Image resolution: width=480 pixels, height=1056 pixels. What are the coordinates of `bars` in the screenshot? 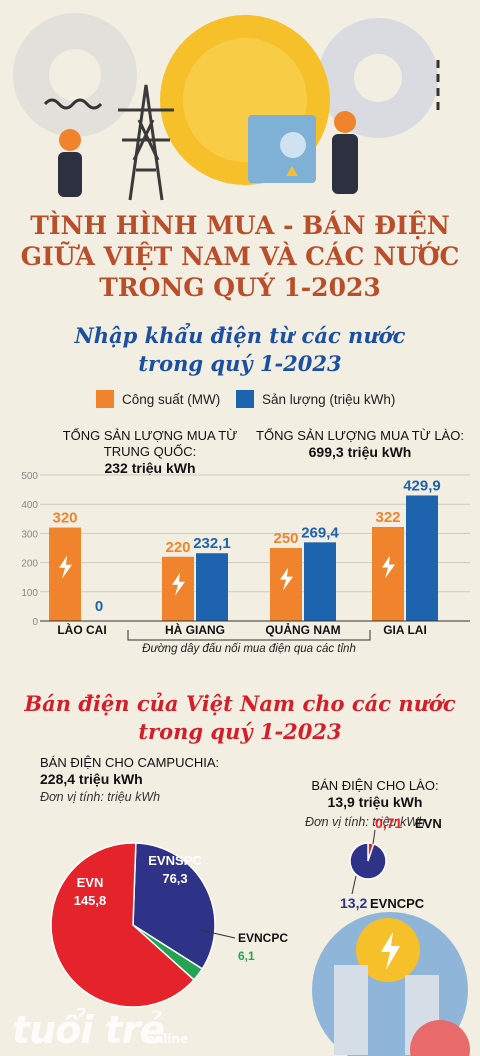 It's located at (243, 558).